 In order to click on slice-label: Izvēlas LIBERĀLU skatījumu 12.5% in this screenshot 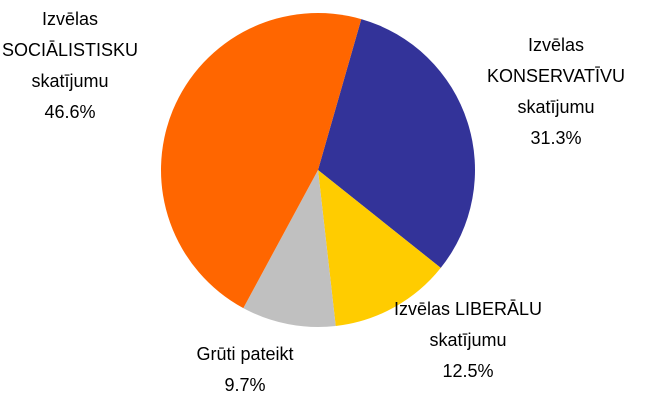, I will do `click(468, 340)`.